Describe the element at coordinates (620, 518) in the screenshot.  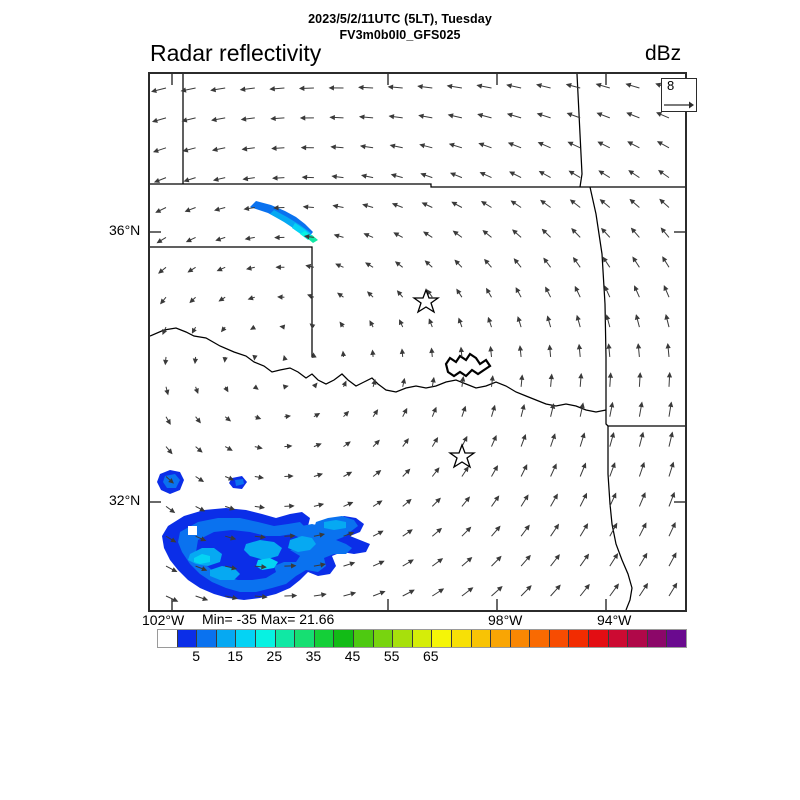
I see `border-tx-la-sabine` at that location.